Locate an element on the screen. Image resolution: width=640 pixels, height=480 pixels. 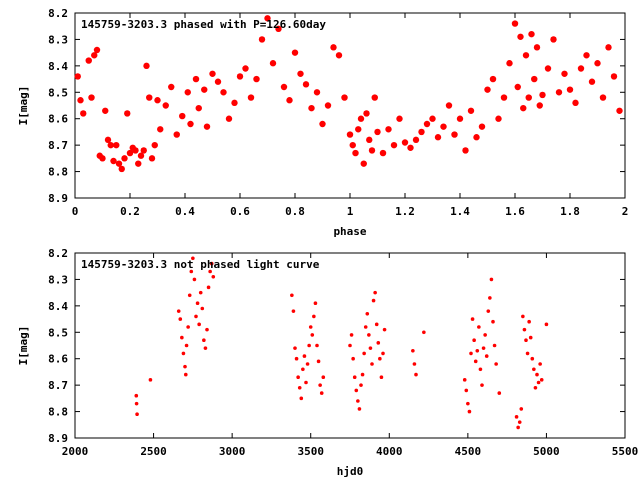
x-tick-label: 1.8 is located at coordinates (570, 211).